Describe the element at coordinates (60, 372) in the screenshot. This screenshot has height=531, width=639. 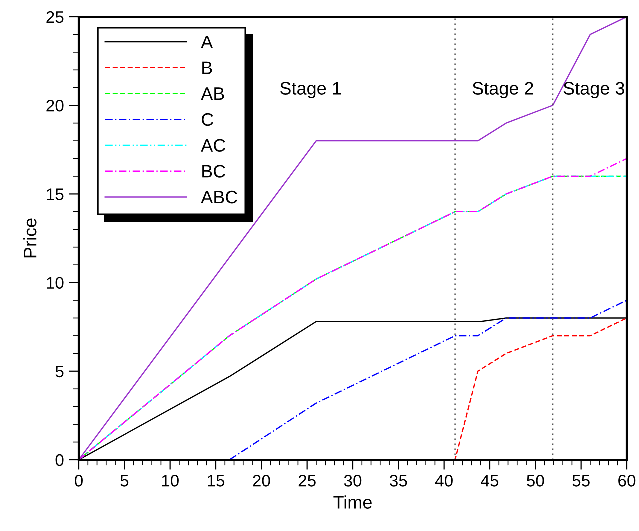
I see `y-tick-label: 5` at that location.